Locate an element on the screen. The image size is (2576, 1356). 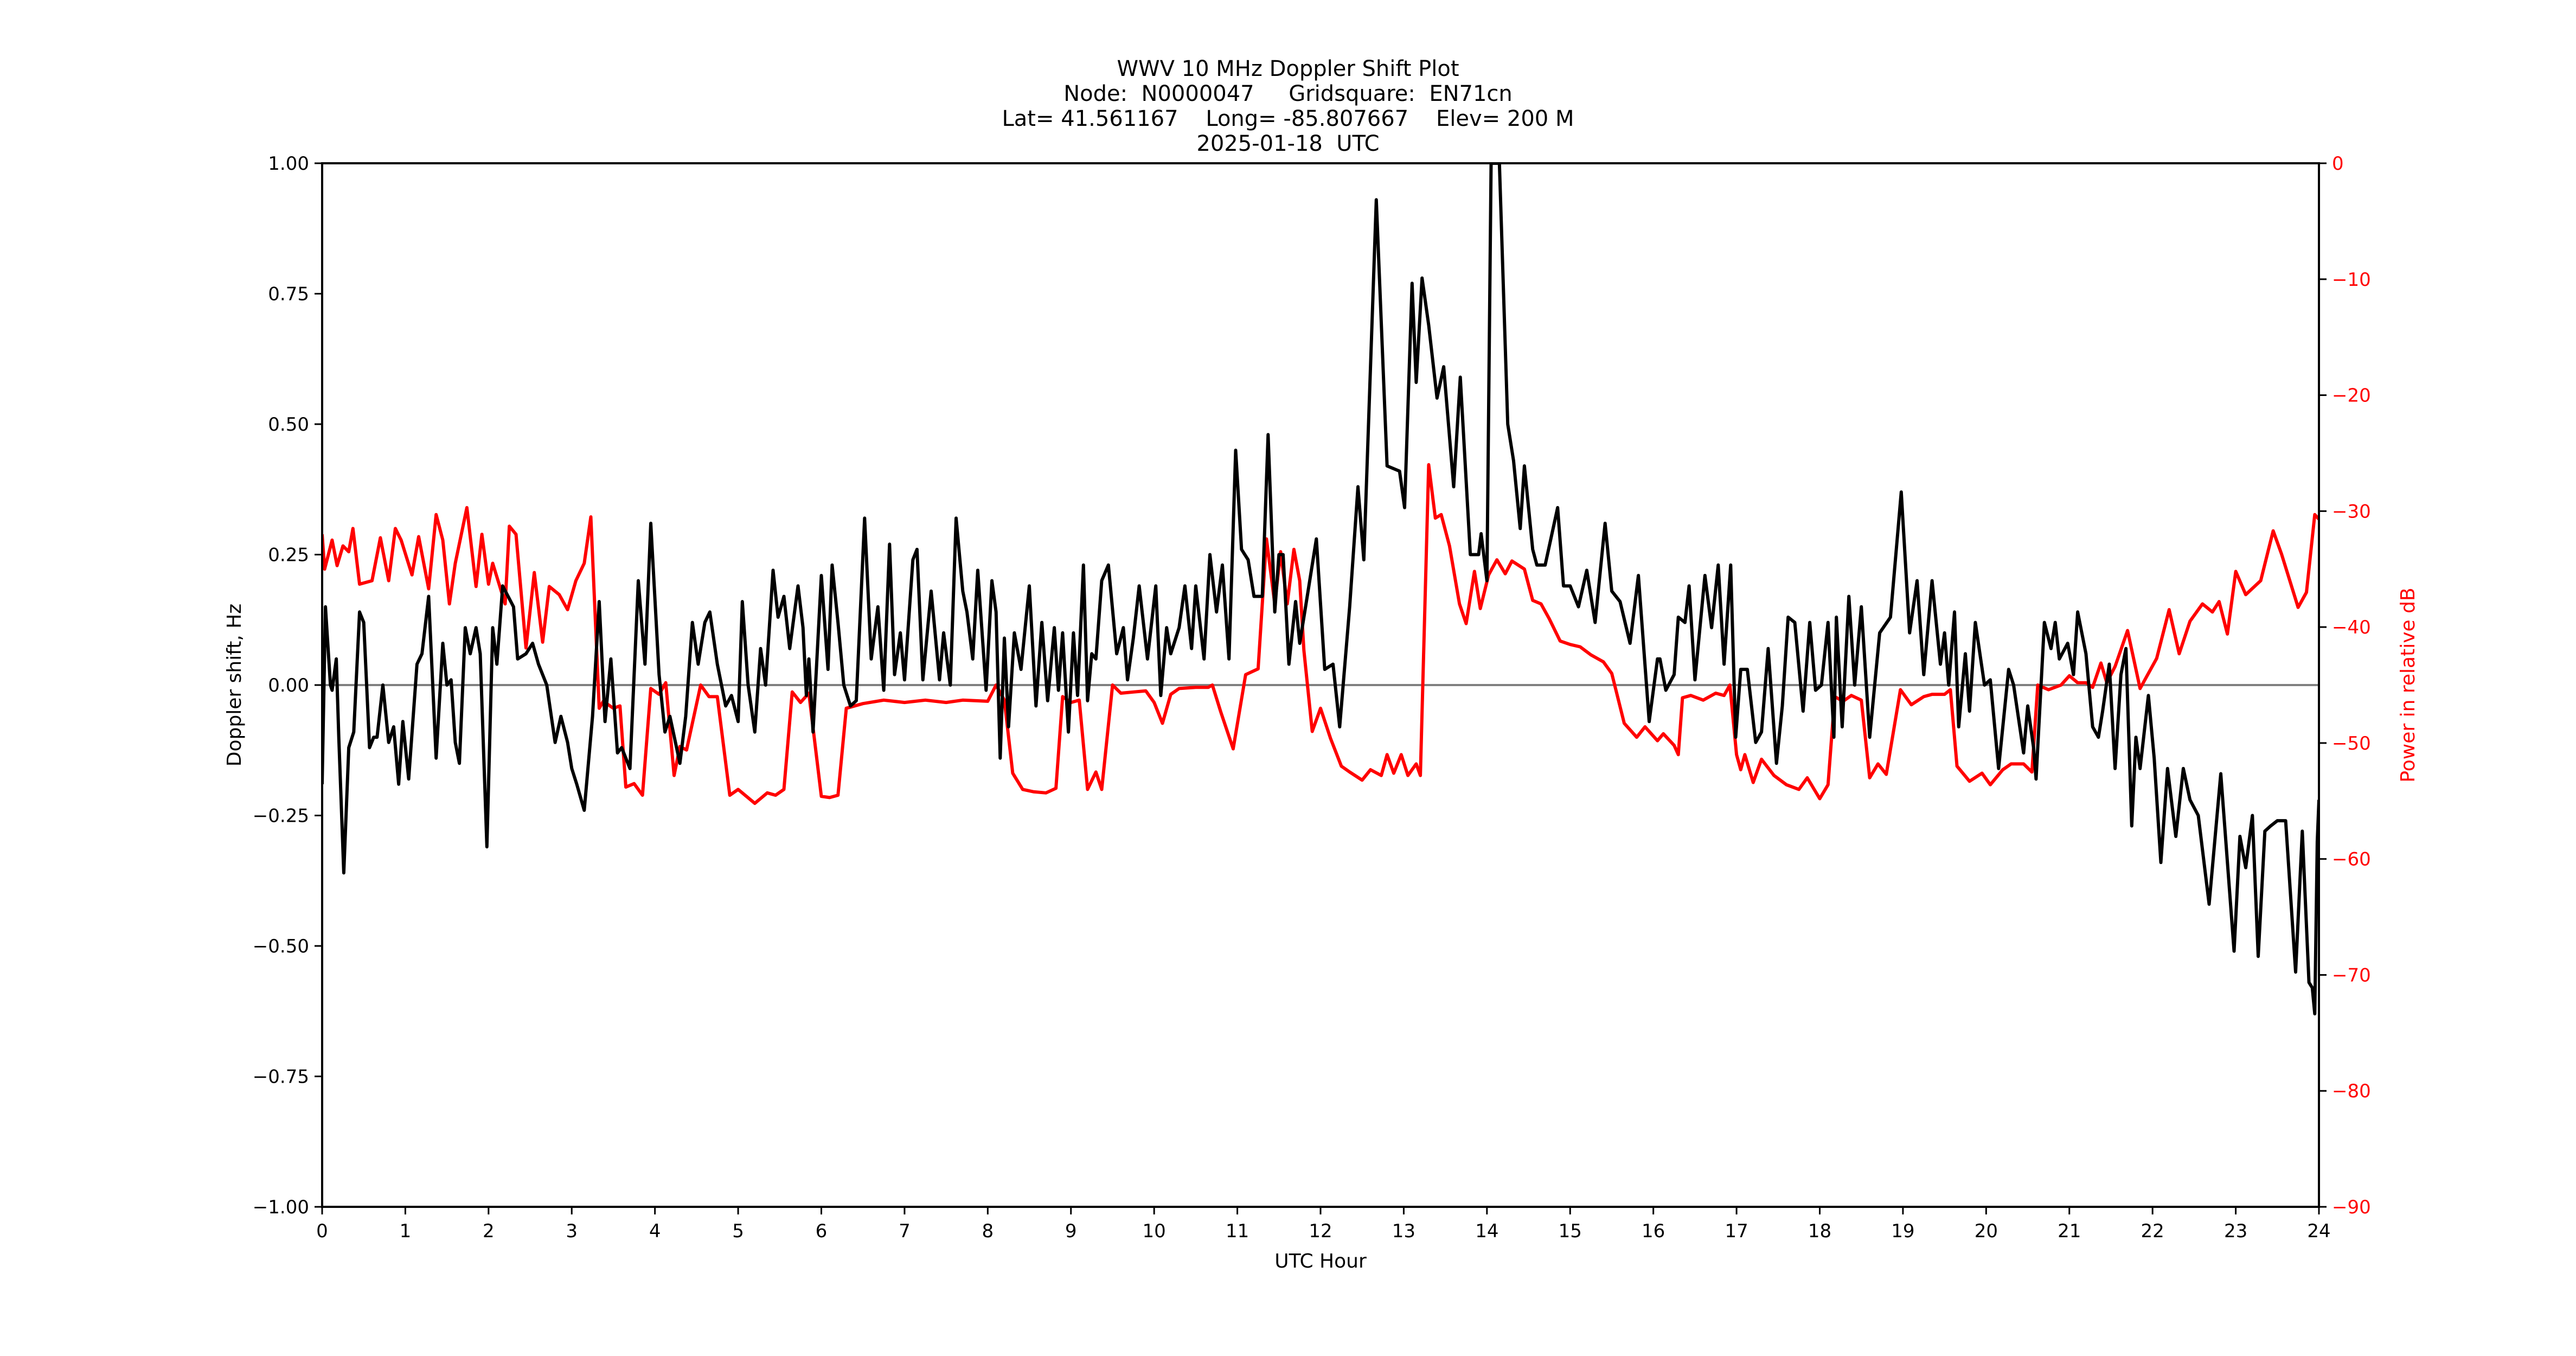
chart-subtitle-node: Node: N0000047 Gridsquare: EN71cn is located at coordinates (1288, 93).